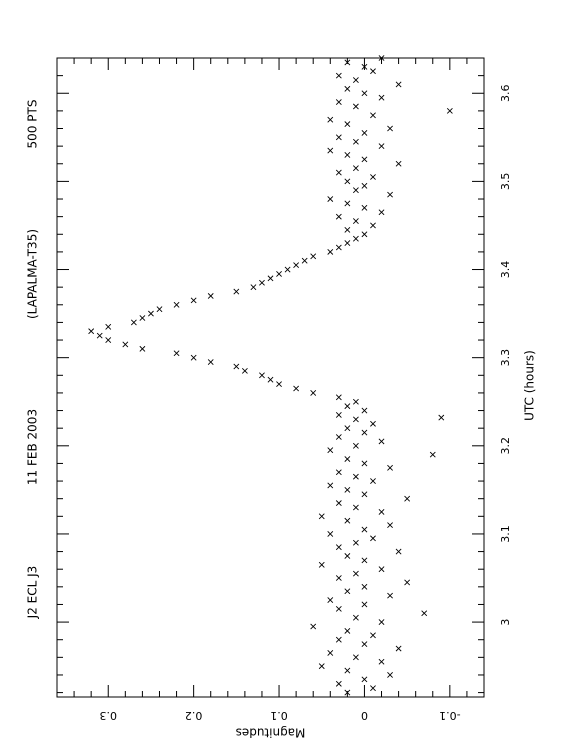 Image resolution: width=562 pixels, height=756 pixels. I want to click on title-part: (LAPALMA-T35), so click(33, 274).